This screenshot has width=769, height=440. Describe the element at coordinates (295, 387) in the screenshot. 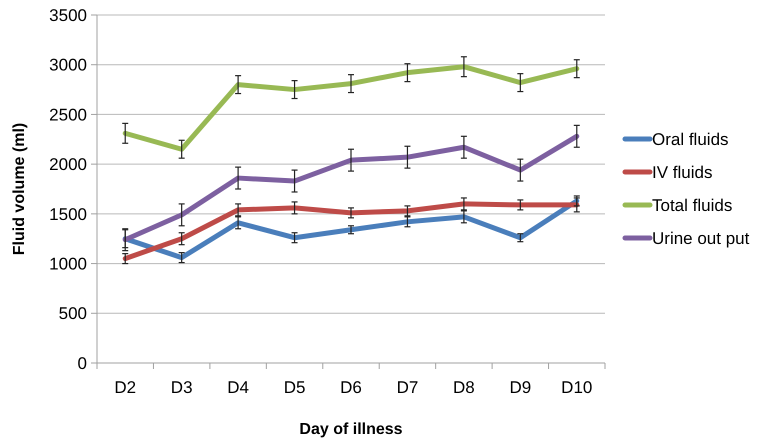

I see `x-tick-label: D5` at that location.